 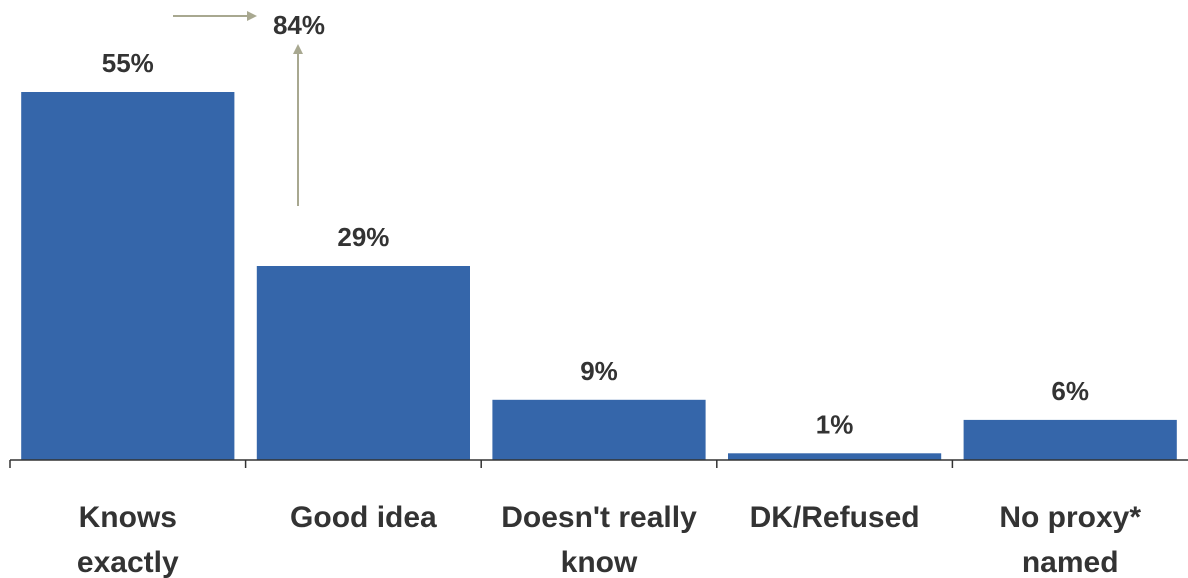 What do you see at coordinates (363, 237) in the screenshot?
I see `data-label: 29%` at bounding box center [363, 237].